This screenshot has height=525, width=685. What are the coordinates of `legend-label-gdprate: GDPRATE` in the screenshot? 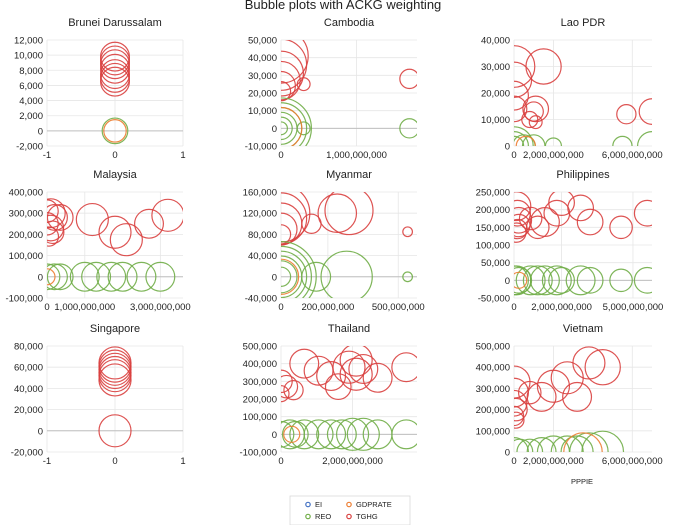 It's located at (374, 504).